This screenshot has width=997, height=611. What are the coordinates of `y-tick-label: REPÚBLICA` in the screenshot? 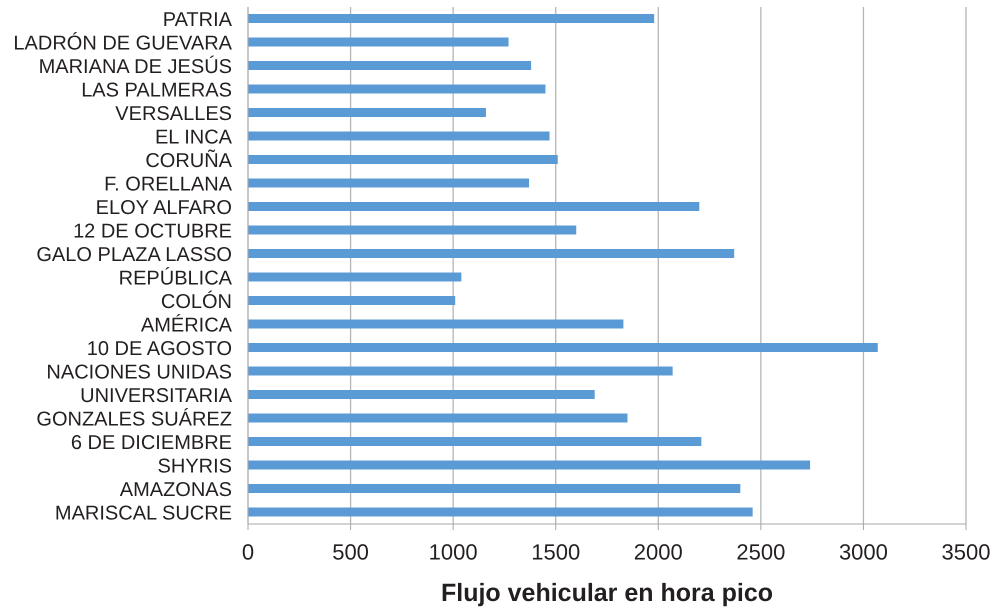 It's located at (175, 278).